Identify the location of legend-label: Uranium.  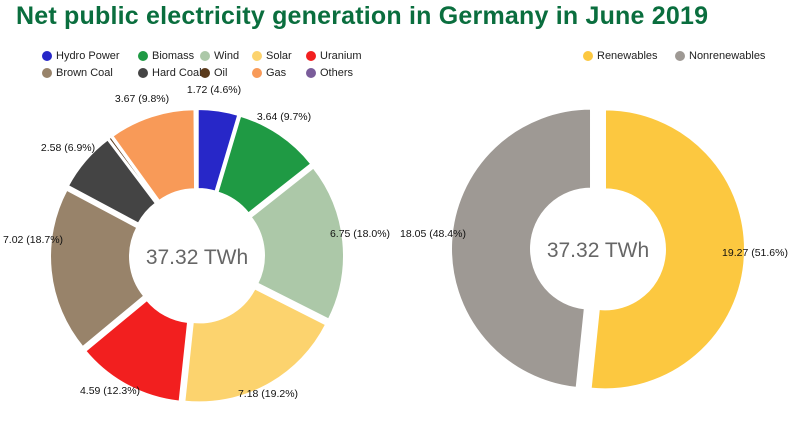
(341, 56).